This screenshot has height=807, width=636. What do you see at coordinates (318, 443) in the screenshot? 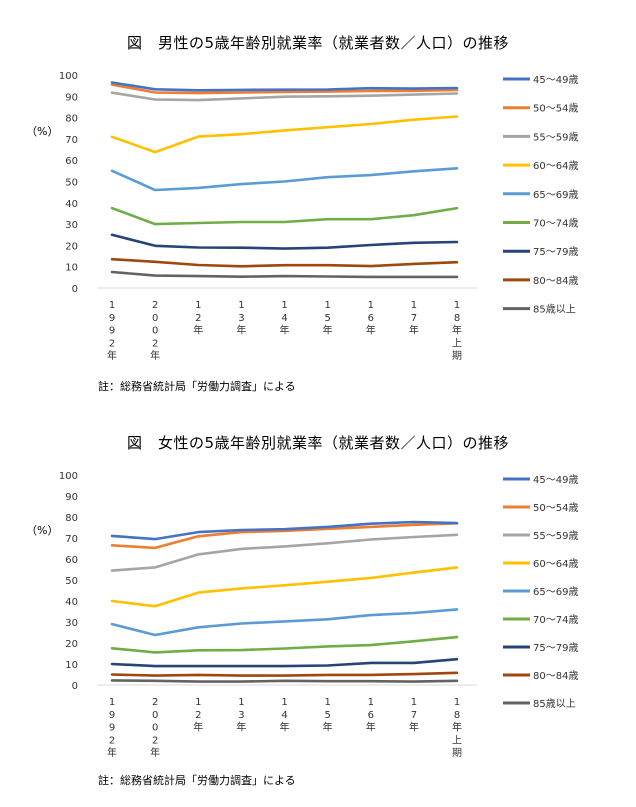
I see `chart-title: 図 女性の5歳年齢別就業率（就業者数／人口）の推移` at bounding box center [318, 443].